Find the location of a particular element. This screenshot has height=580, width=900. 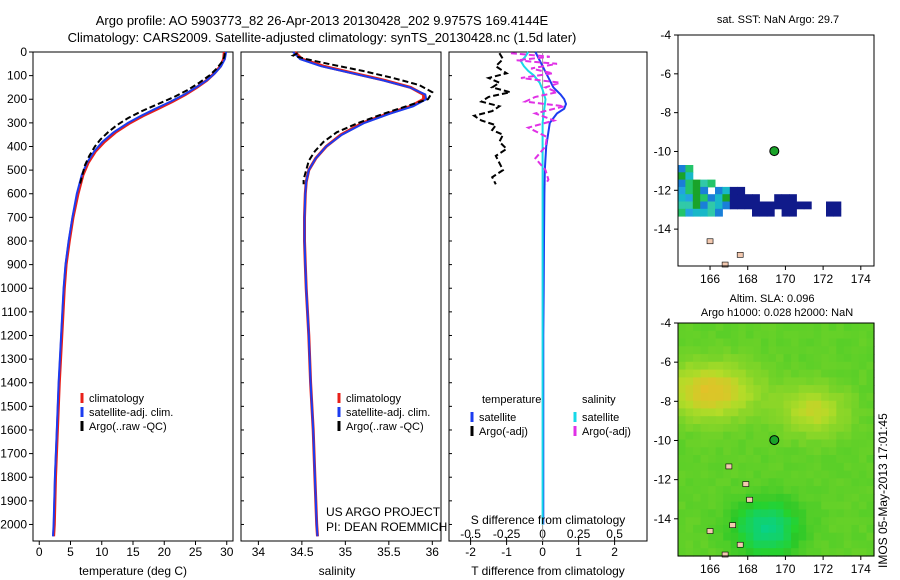

sst-map-y-tick-label: -8 is located at coordinates (665, 113).